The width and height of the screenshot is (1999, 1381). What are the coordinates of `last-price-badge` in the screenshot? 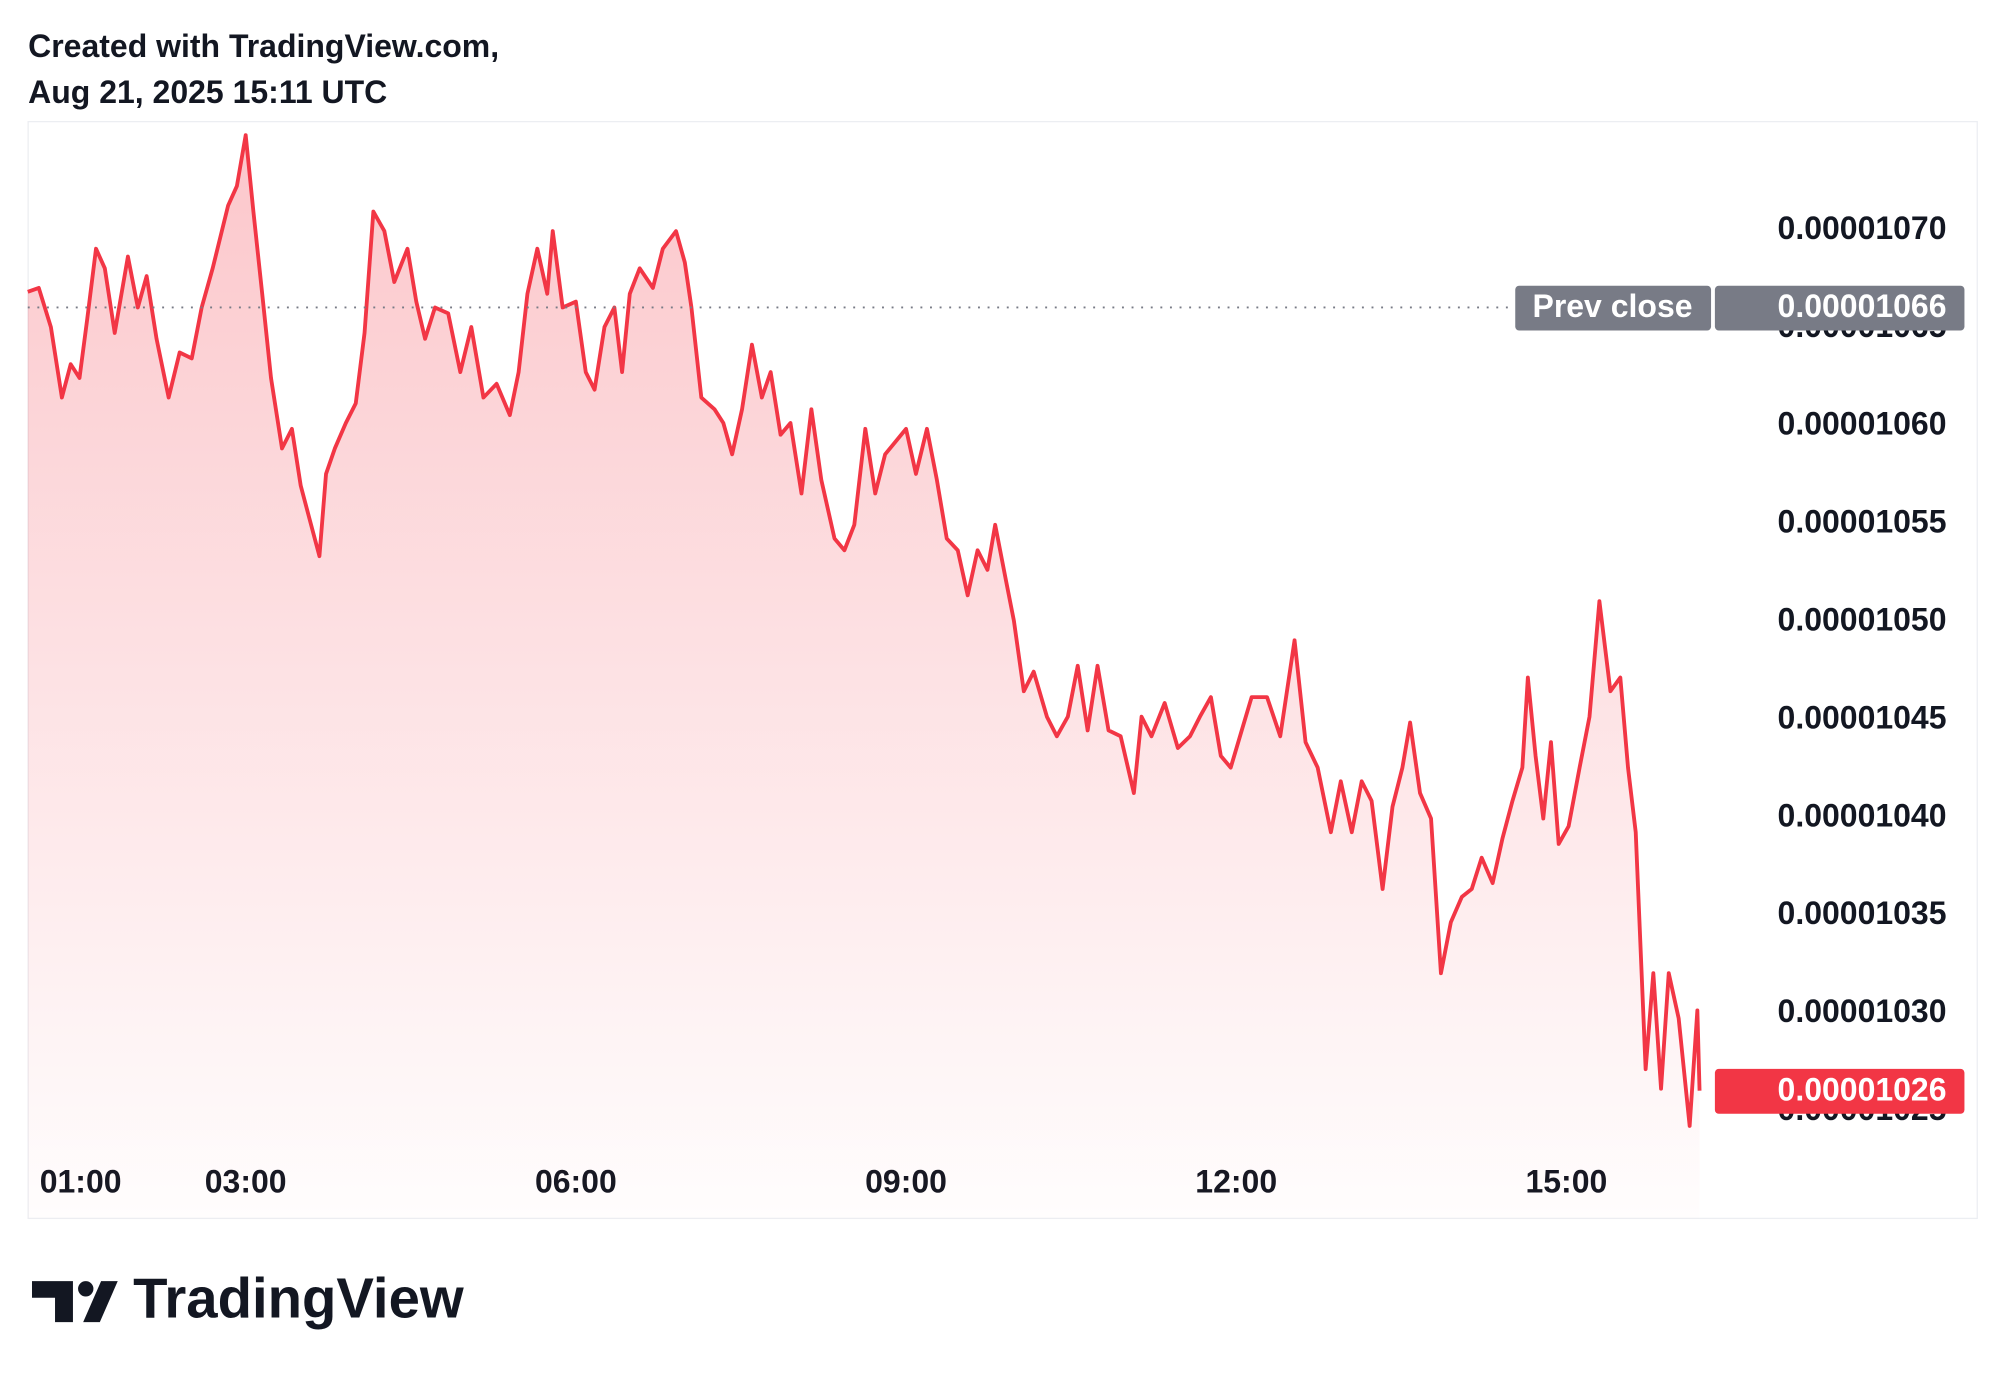 It's located at (1839, 1091).